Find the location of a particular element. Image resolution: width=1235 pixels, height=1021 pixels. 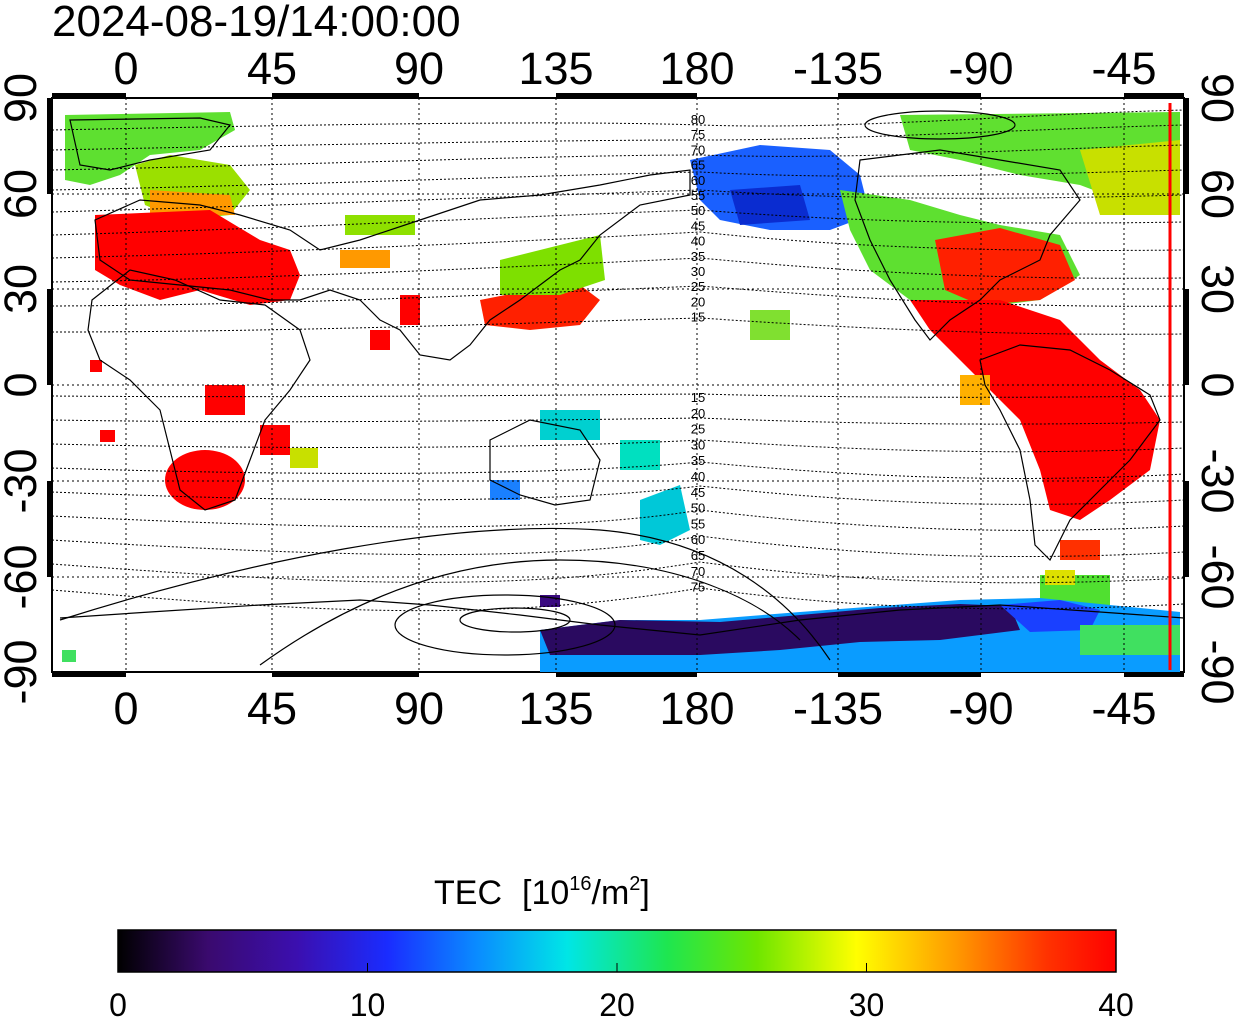

map-timestamp: 2024-08-19/14:00:00 is located at coordinates (256, 23).